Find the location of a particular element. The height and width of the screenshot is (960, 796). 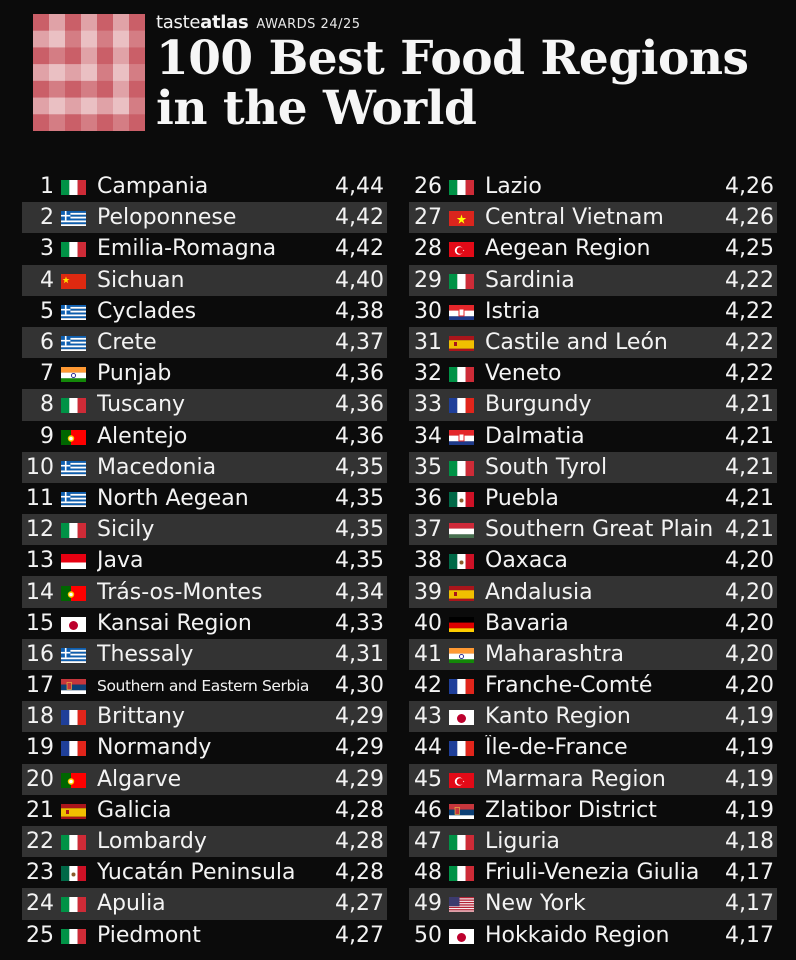

region-name: Dalmatia is located at coordinates (535, 436).